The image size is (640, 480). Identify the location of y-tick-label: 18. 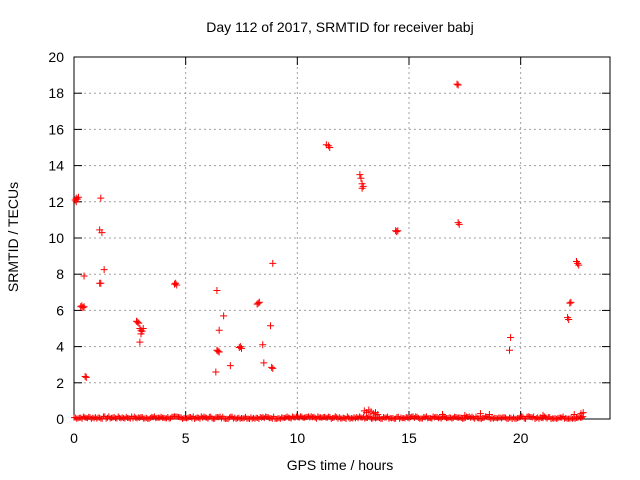
(56, 93).